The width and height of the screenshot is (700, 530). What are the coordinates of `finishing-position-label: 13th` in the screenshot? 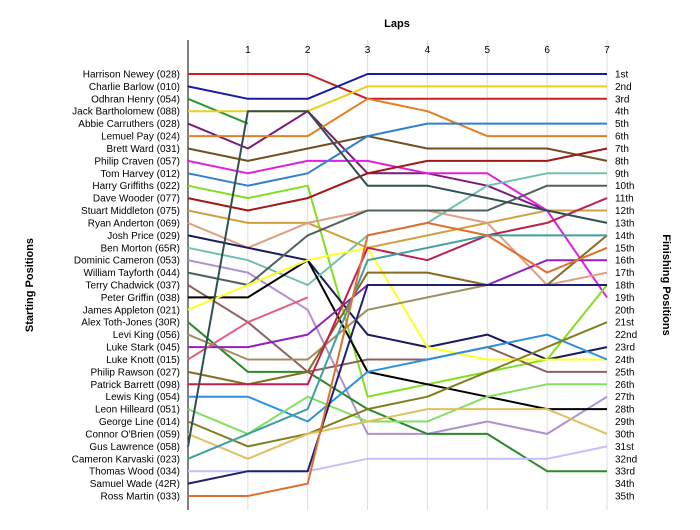 It's located at (624, 223).